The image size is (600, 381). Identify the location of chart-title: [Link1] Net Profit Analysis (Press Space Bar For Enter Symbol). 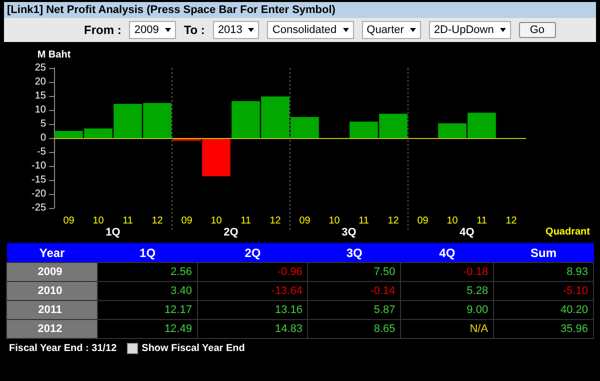
(300, 10).